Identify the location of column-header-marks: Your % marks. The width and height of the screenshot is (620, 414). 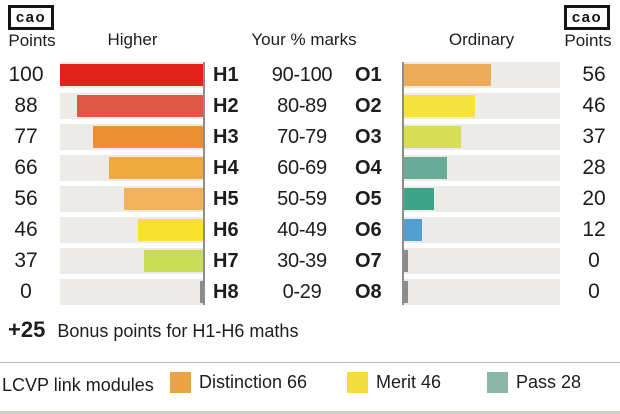
(304, 39).